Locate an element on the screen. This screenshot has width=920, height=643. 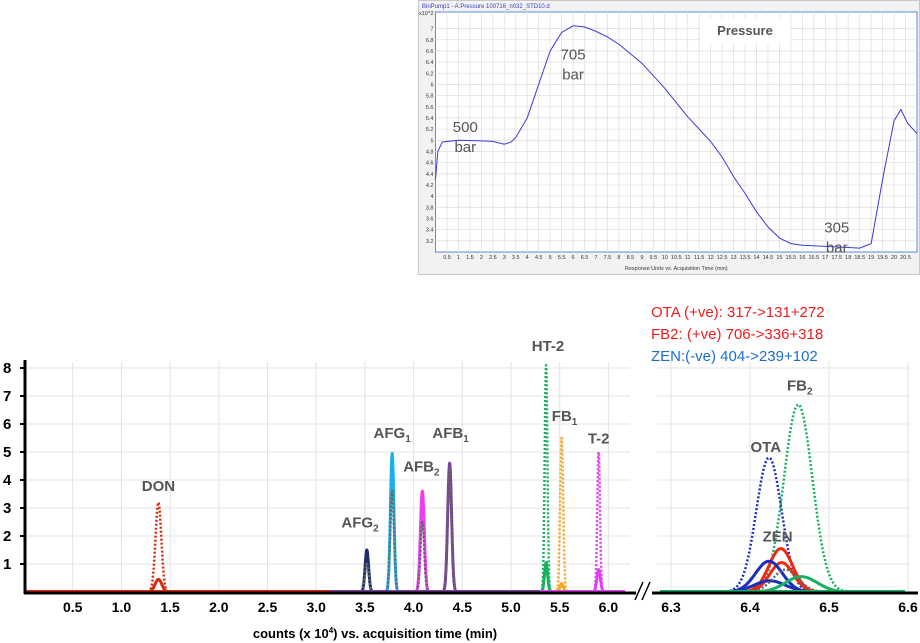
peak-label: AFB1 is located at coordinates (450, 435).